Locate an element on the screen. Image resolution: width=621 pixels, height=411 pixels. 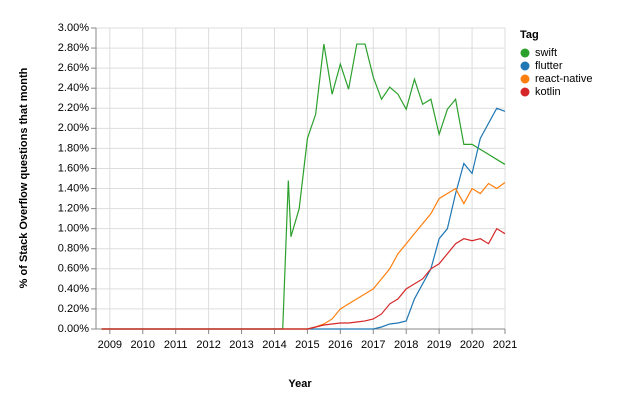
legend-label: kotlin is located at coordinates (548, 92).